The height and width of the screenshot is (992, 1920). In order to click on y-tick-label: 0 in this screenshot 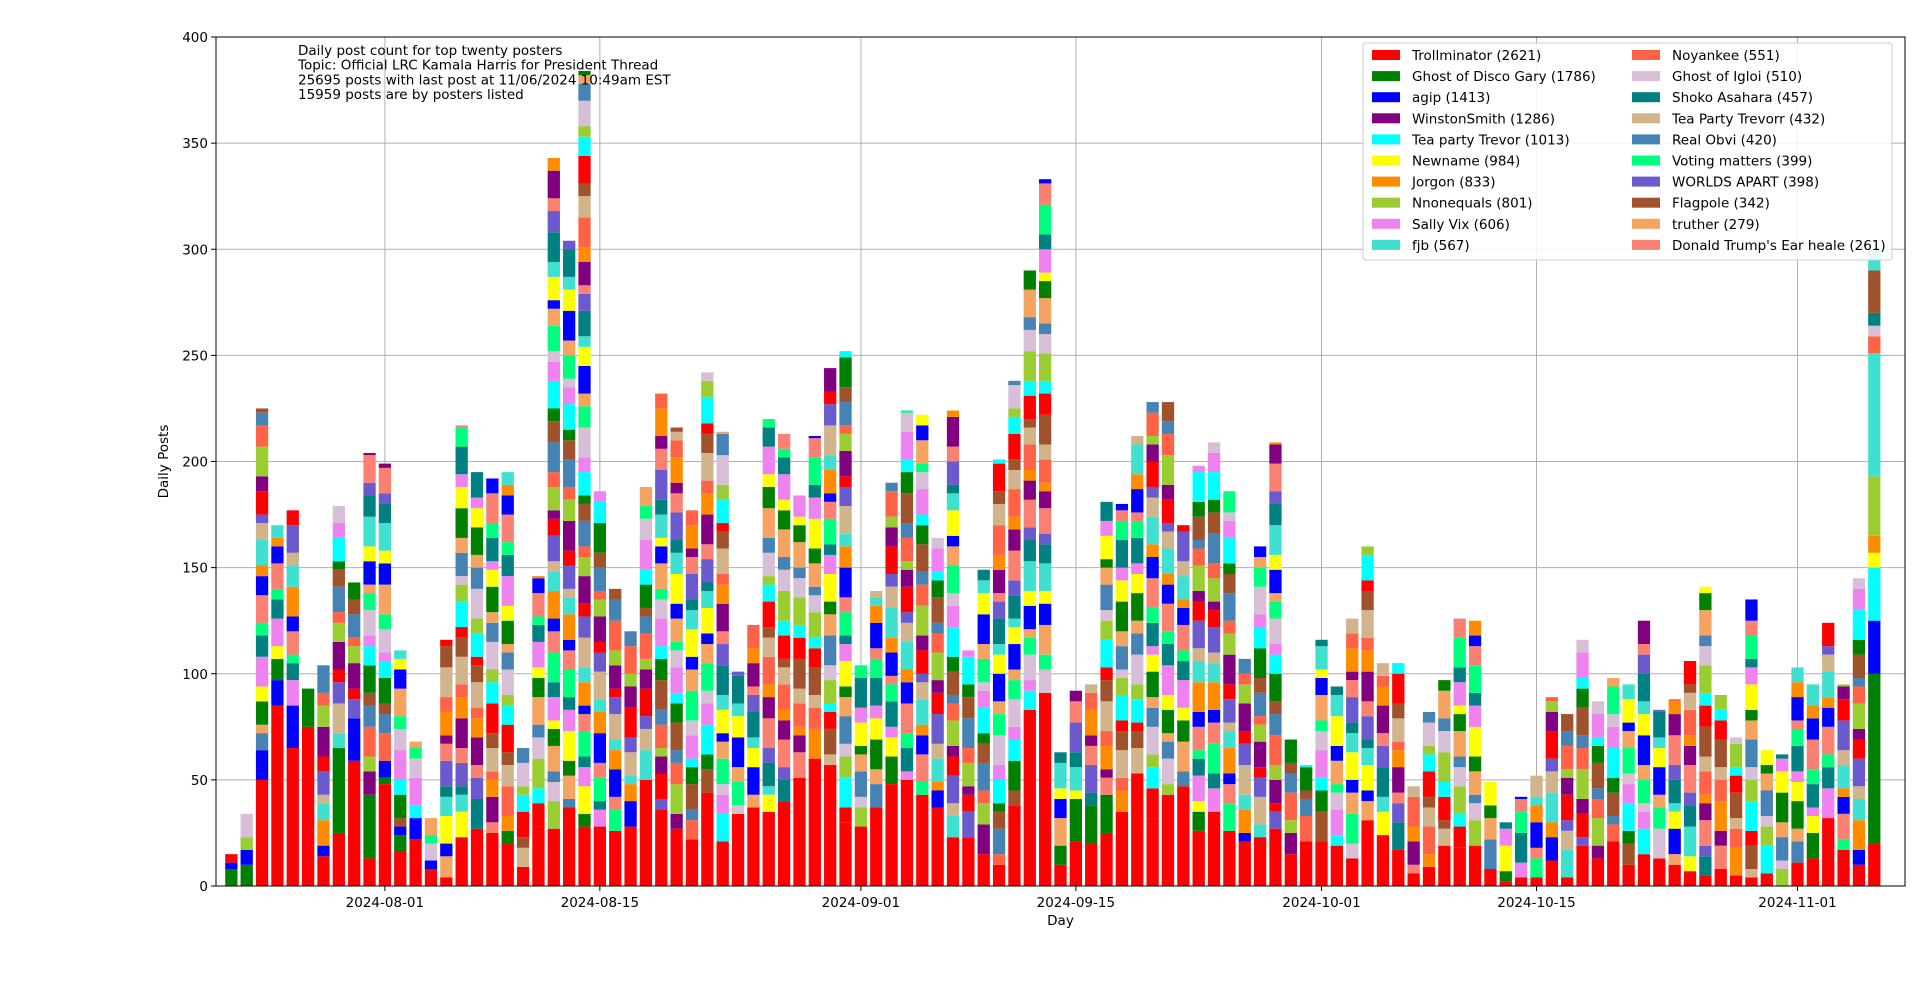, I will do `click(203, 887)`.